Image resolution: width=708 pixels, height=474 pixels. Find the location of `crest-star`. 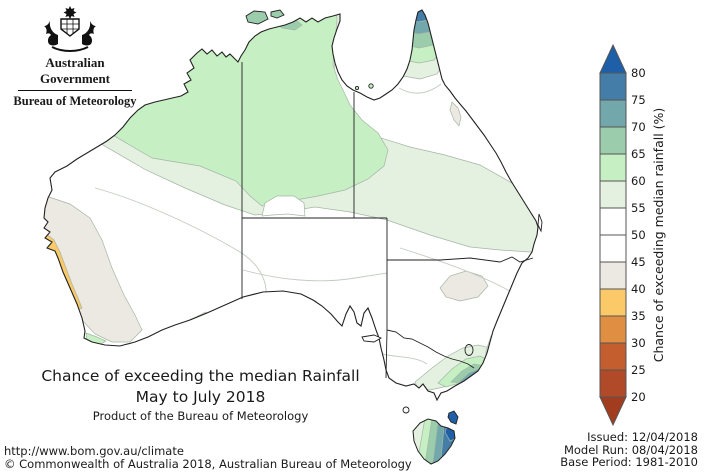

crest-star is located at coordinates (70, 12).